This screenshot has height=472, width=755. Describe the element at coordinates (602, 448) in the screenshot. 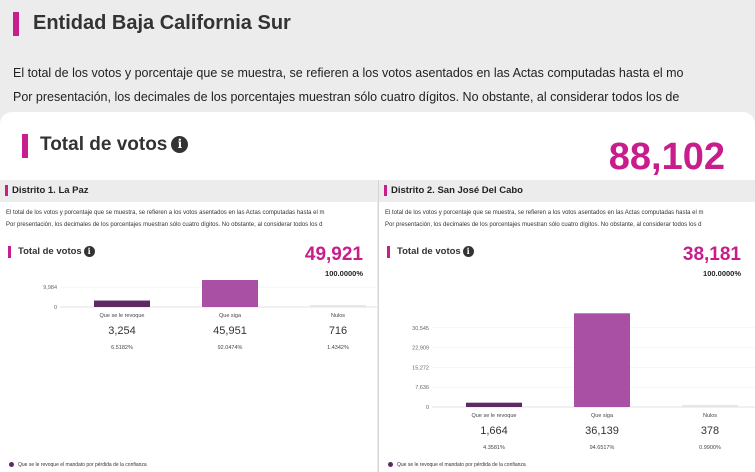

I see `percent-label: 94.6517%` at that location.